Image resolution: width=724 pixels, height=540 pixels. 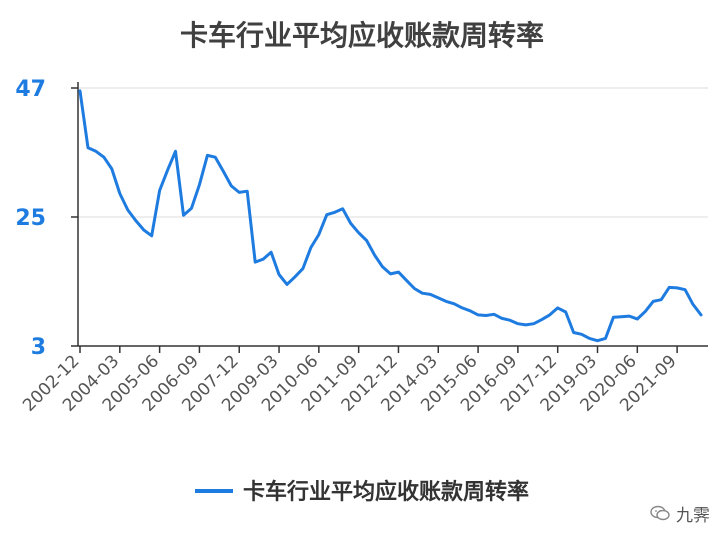 I want to click on legend: 卡车行业平均应收账款周转率, so click(x=362, y=490).